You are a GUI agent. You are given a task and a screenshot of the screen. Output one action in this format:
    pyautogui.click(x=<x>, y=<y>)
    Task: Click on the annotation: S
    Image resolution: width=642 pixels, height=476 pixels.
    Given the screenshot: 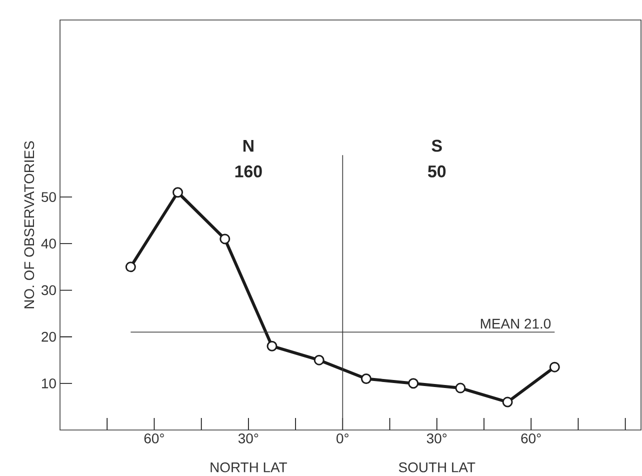 What is the action you would take?
    pyautogui.click(x=437, y=146)
    